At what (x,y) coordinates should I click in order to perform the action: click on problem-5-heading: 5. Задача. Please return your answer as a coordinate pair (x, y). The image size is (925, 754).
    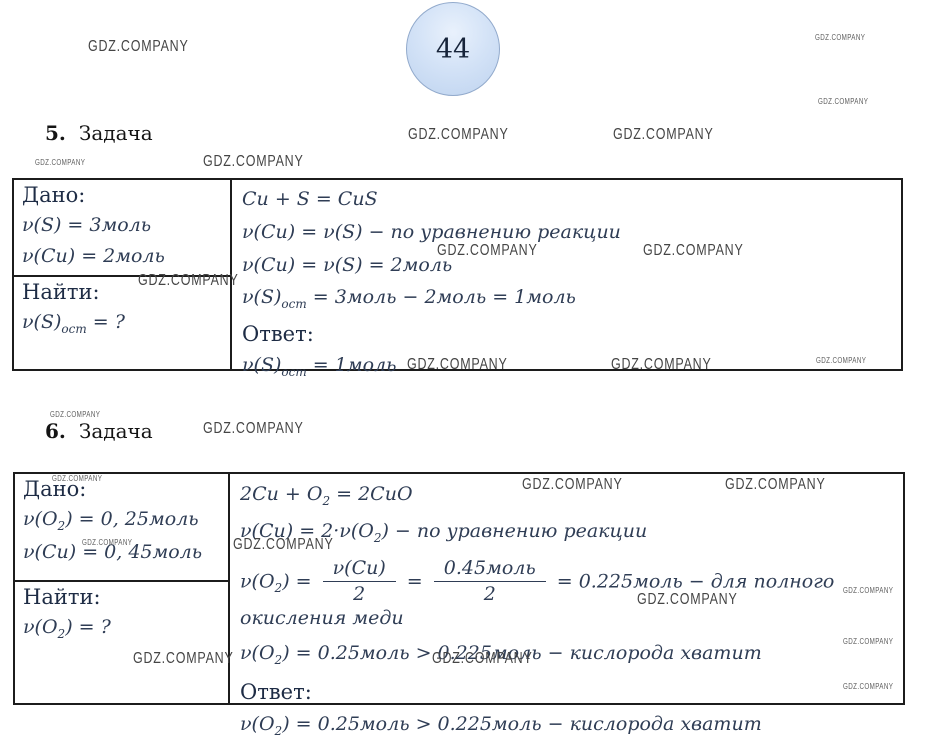
    Looking at the image, I should click on (99, 133).